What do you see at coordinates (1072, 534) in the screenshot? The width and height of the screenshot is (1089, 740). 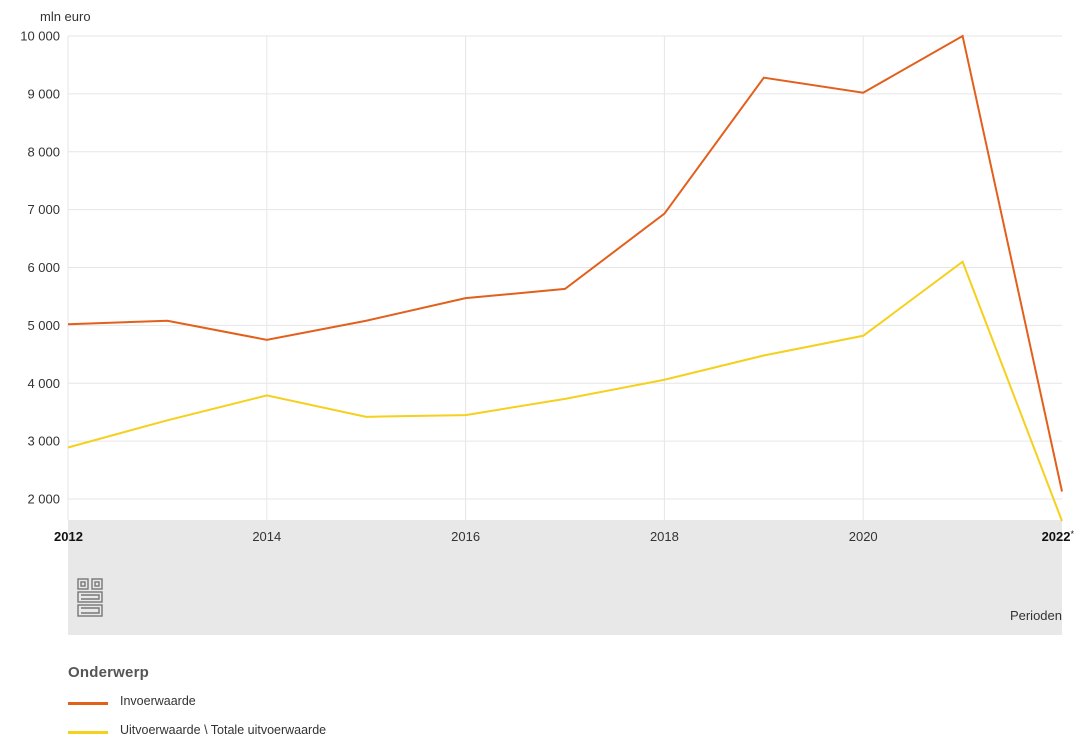 I see `x-tick-suffix: *` at bounding box center [1072, 534].